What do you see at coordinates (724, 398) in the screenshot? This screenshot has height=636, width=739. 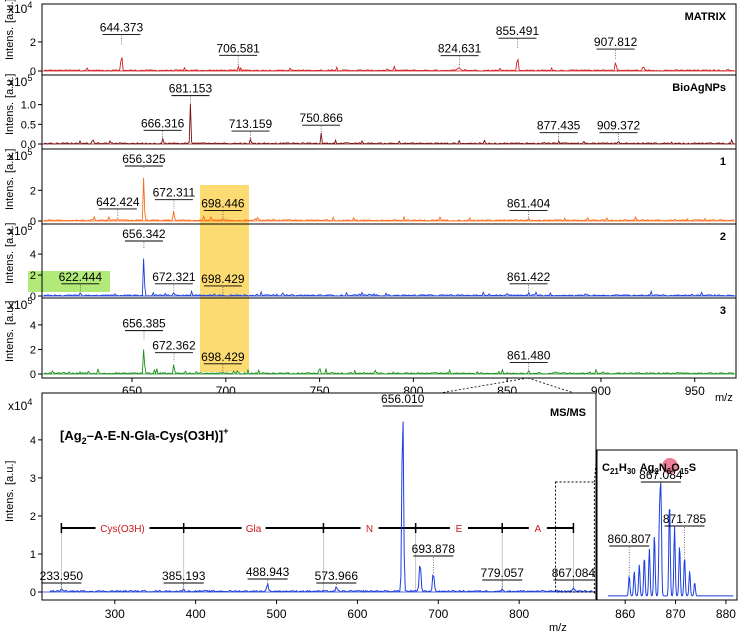 I see `stack-xlabel: m/z` at bounding box center [724, 398].